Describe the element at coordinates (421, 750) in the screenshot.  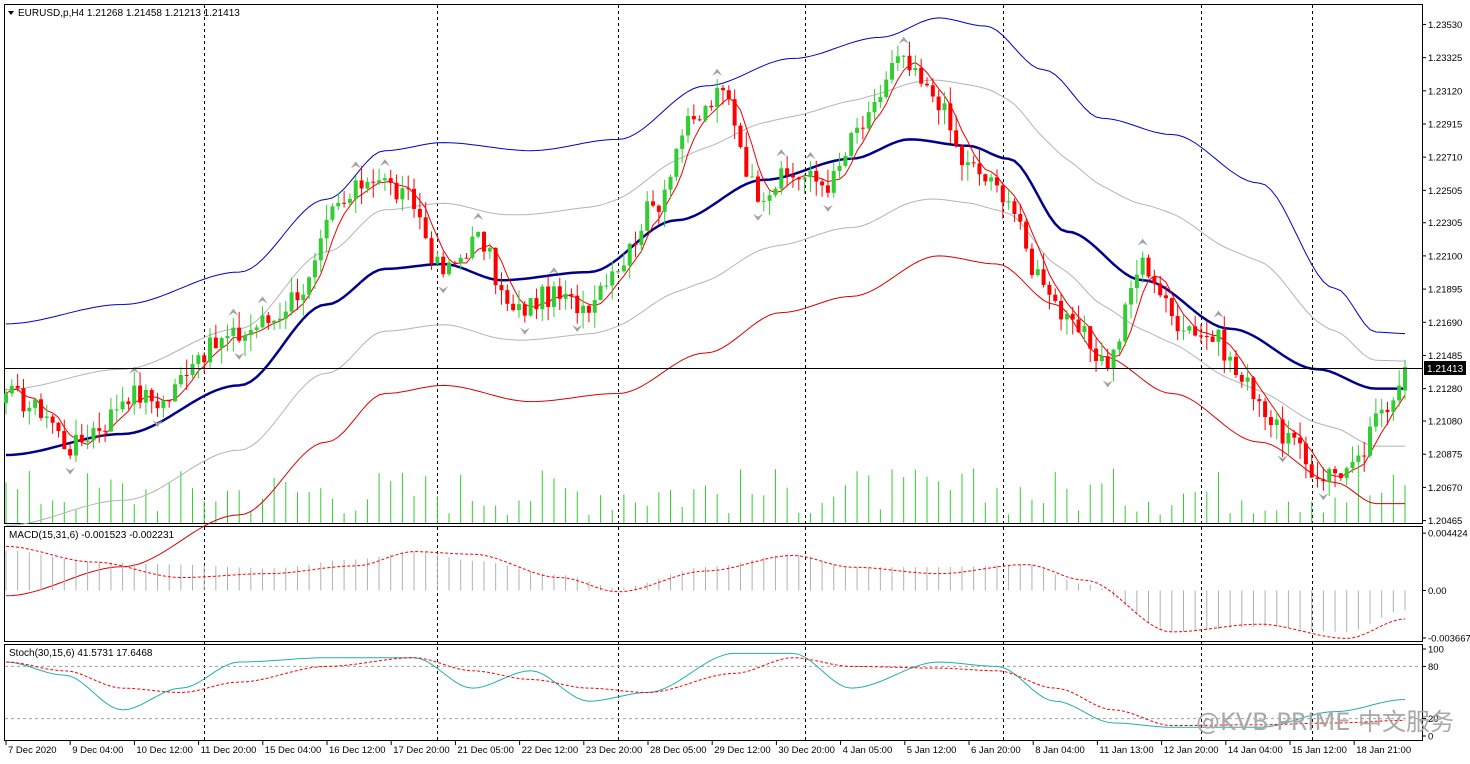
I see `time-tick-label: 17 Dec 20:00` at that location.